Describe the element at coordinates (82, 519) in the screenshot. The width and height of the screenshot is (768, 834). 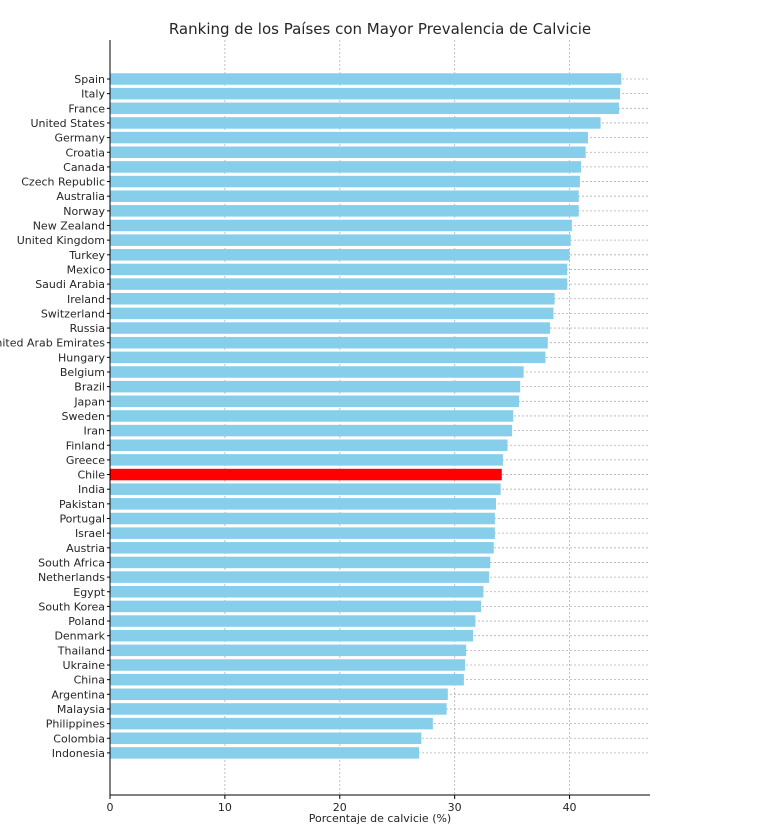
I see `category-label: Portugal` at that location.